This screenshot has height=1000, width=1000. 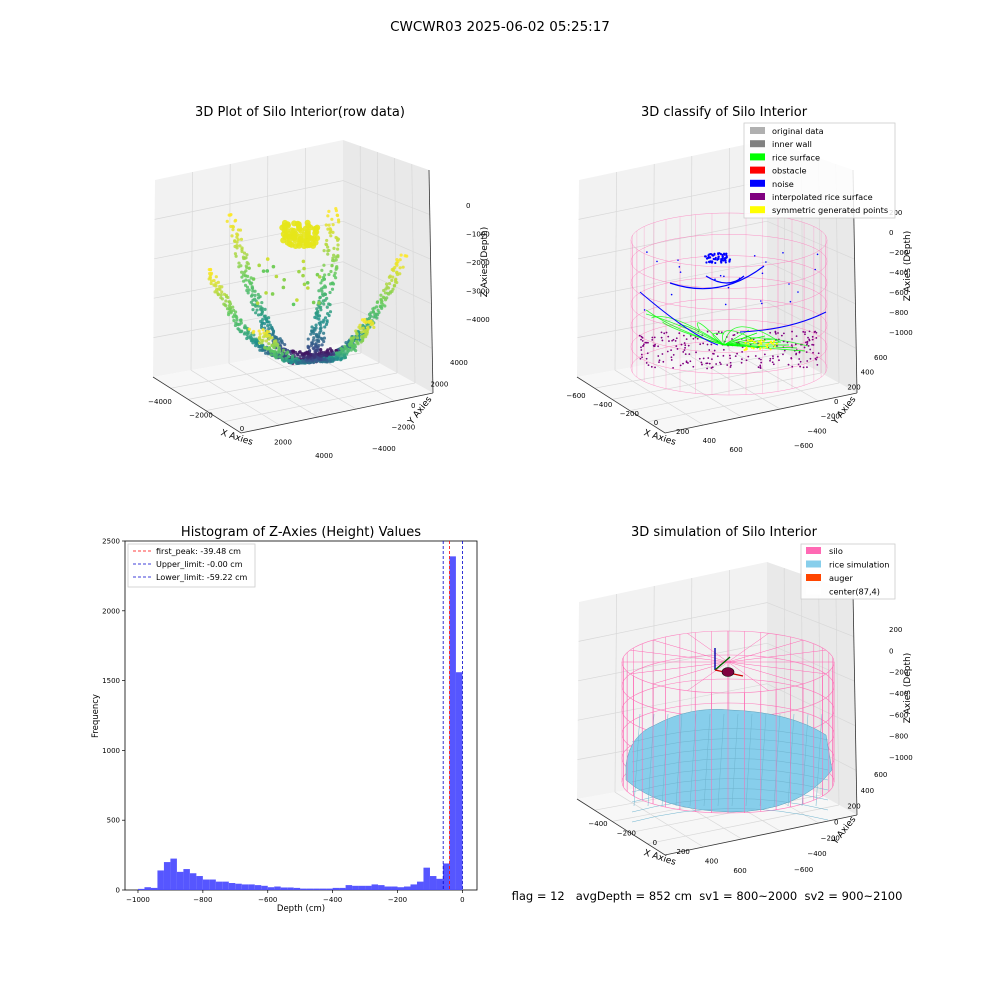 I want to click on z-tick-label: −200, so click(x=898, y=673).